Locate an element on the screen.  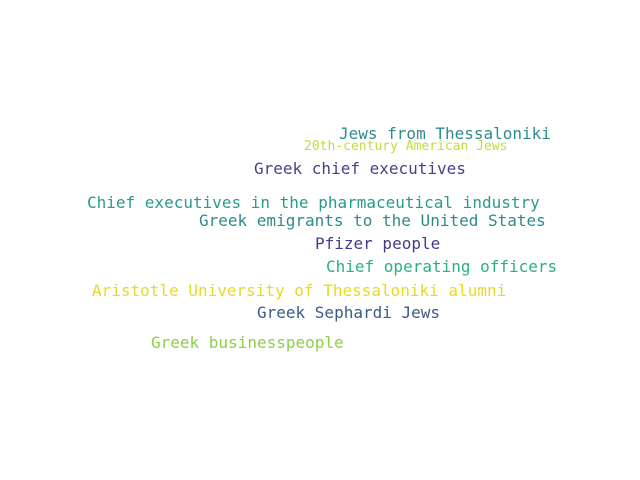
word-chief-operating-officers: Chief operating officers is located at coordinates (442, 266).